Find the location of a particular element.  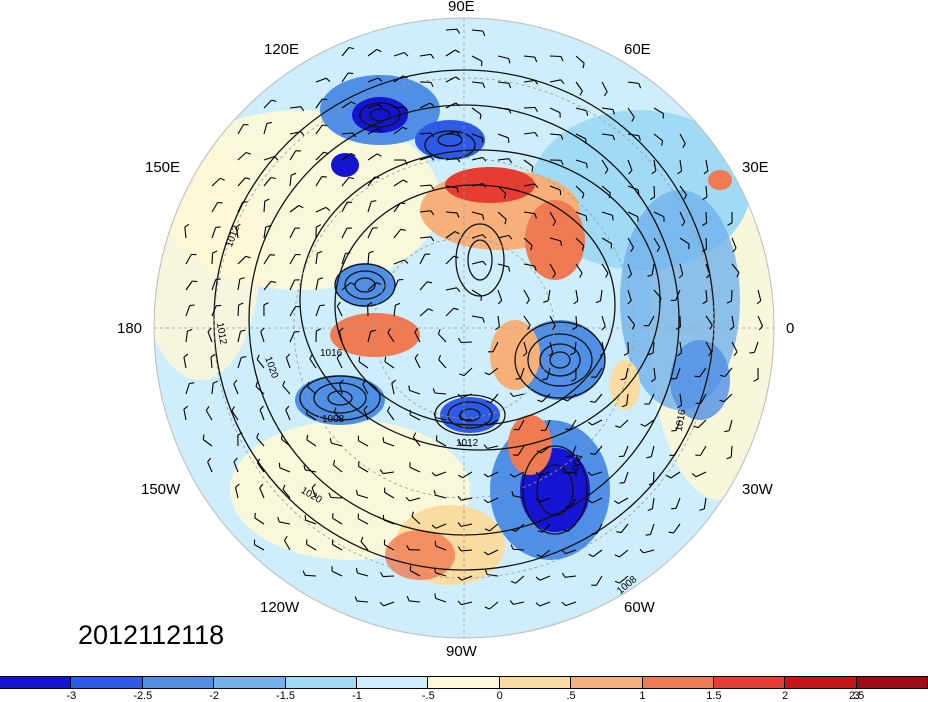

lon-label-180: 180 is located at coordinates (130, 328).